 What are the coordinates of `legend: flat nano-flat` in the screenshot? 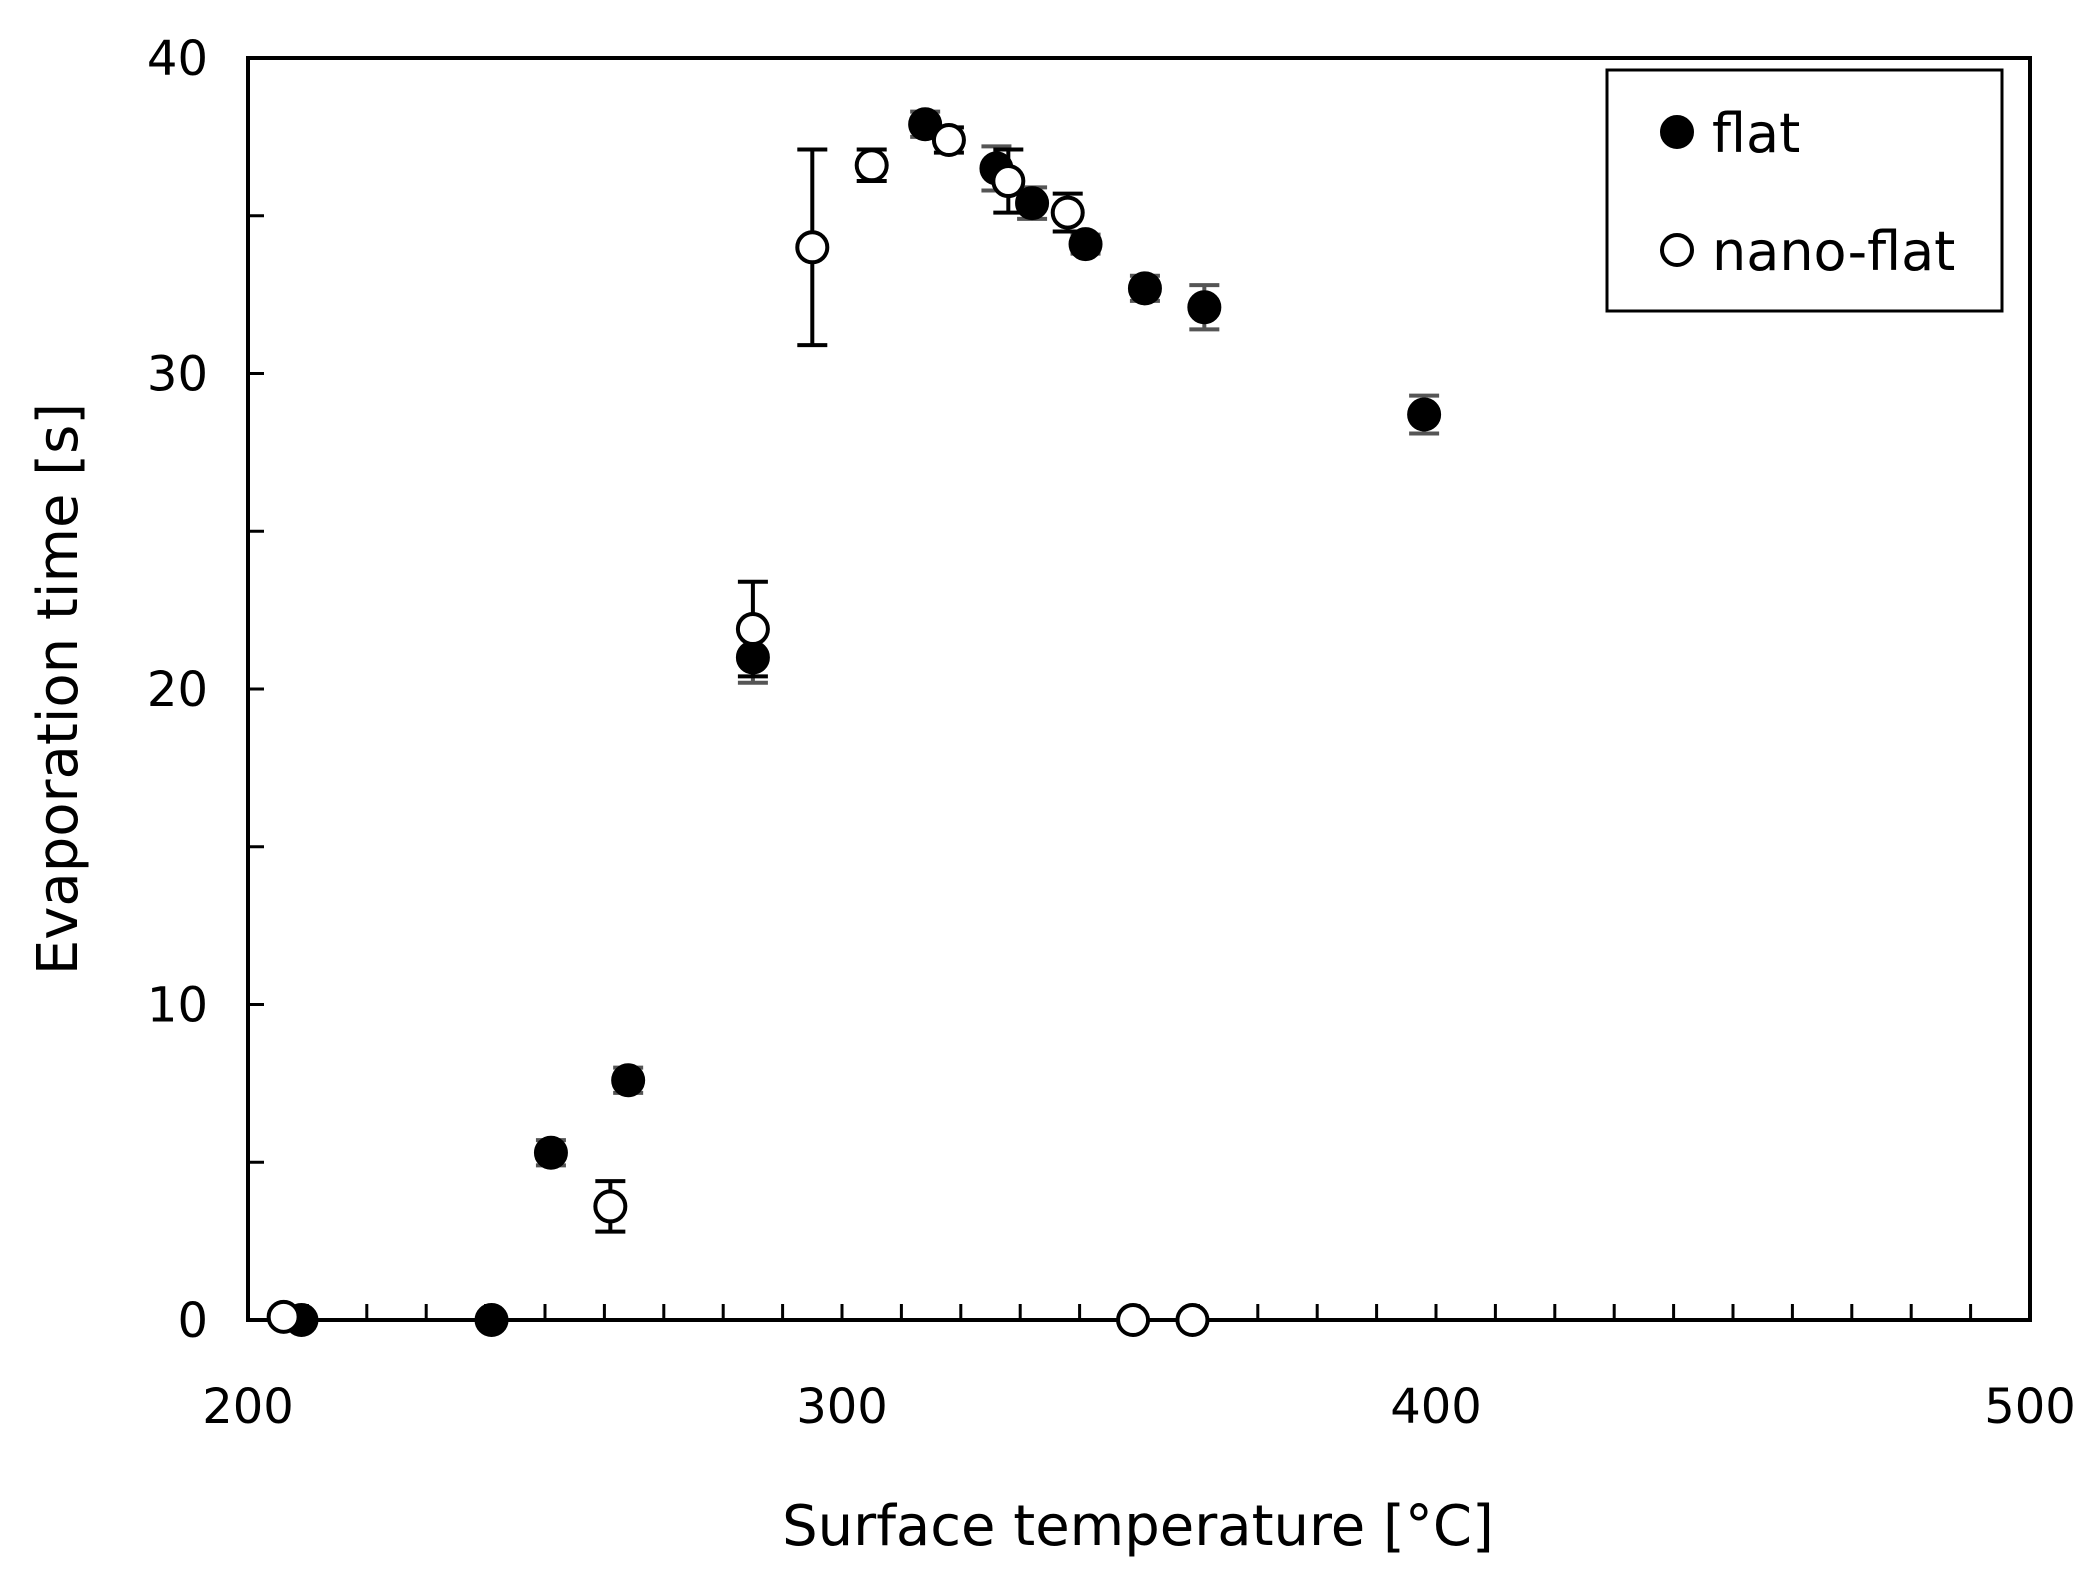 It's located at (1804, 190).